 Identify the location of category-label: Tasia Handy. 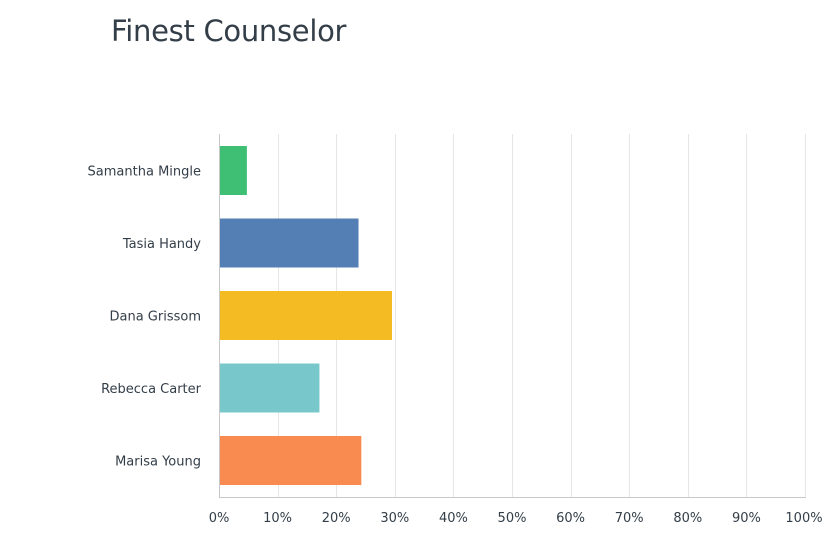
(161, 244).